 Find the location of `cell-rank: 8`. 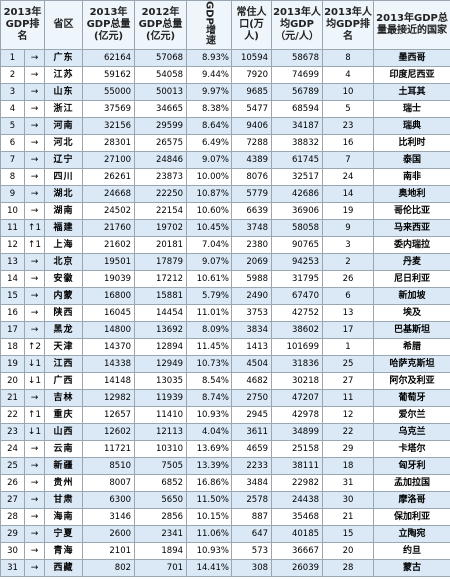

cell-rank: 8 is located at coordinates (12, 177).